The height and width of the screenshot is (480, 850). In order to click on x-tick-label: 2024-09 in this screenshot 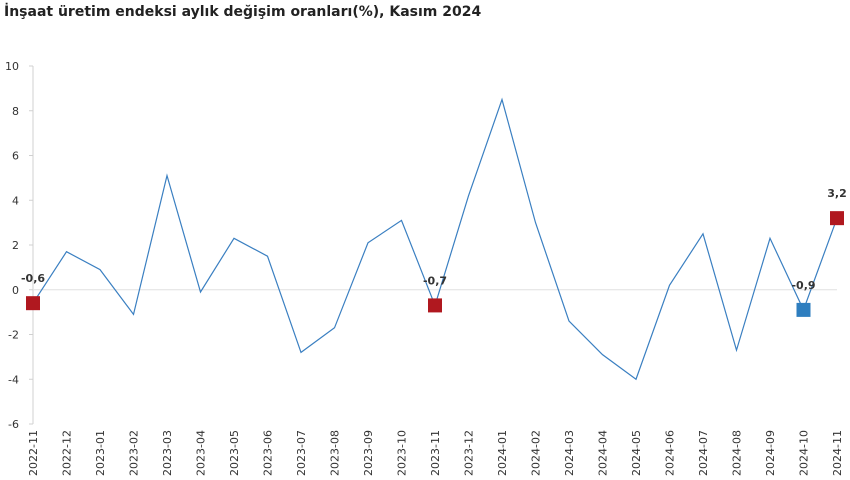, I will do `click(770, 453)`.